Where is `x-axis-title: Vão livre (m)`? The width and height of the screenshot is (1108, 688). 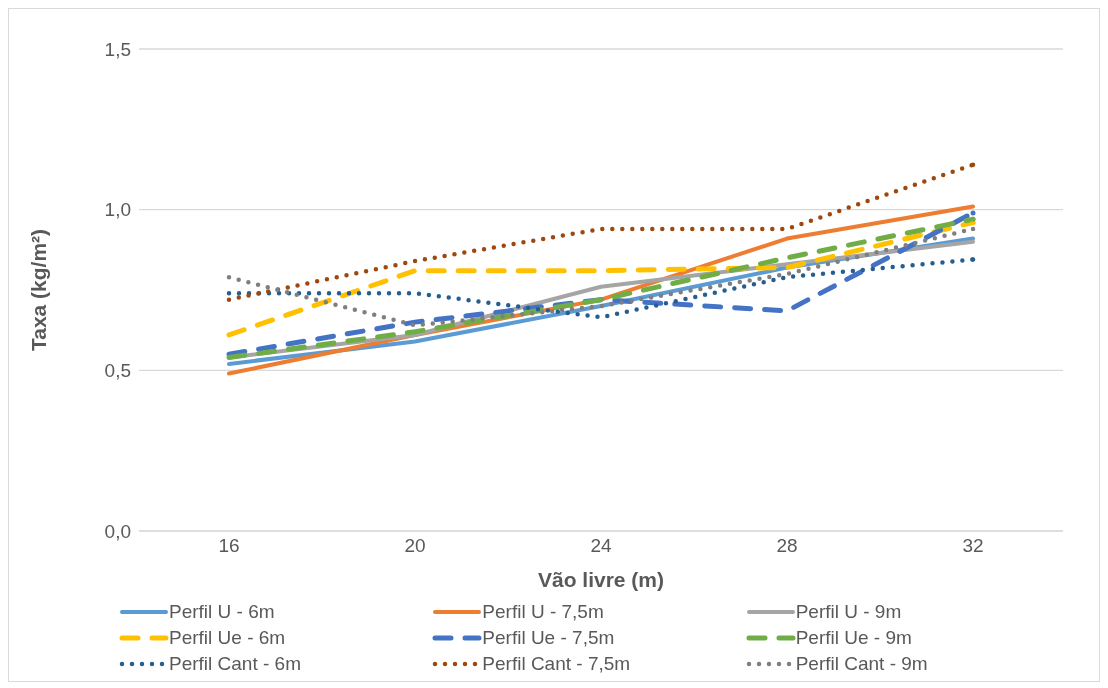
x-axis-title: Vão livre (m) is located at coordinates (601, 579).